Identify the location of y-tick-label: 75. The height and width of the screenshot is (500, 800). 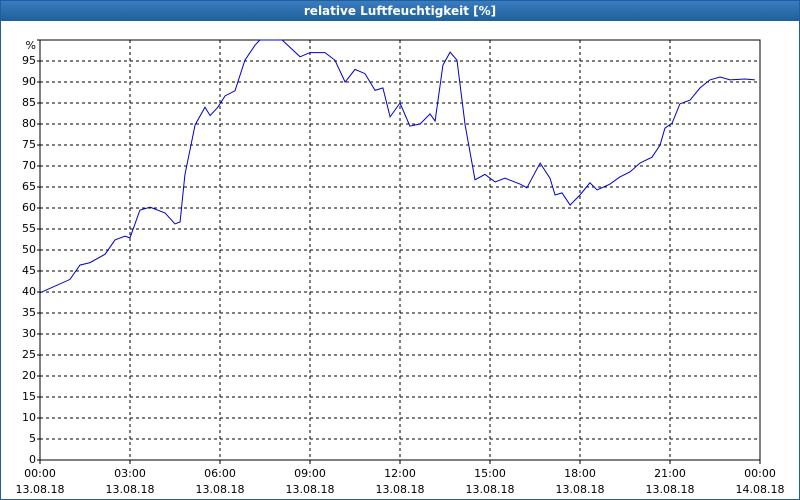
(29, 144).